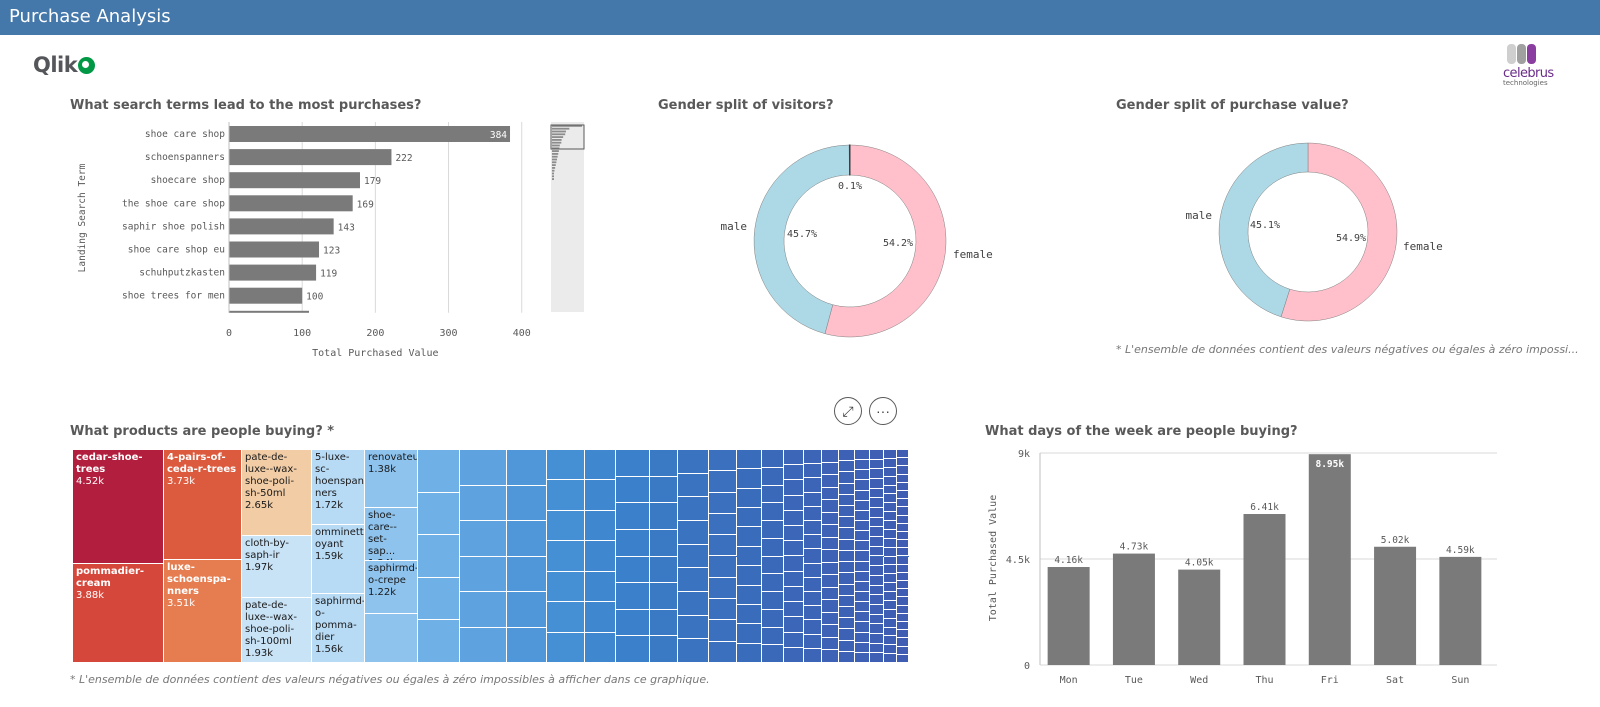 The image size is (1600, 707). What do you see at coordinates (338, 487) in the screenshot?
I see `treemap-tile: 5-luxe-sc-hoenspan-ners 1.72k` at bounding box center [338, 487].